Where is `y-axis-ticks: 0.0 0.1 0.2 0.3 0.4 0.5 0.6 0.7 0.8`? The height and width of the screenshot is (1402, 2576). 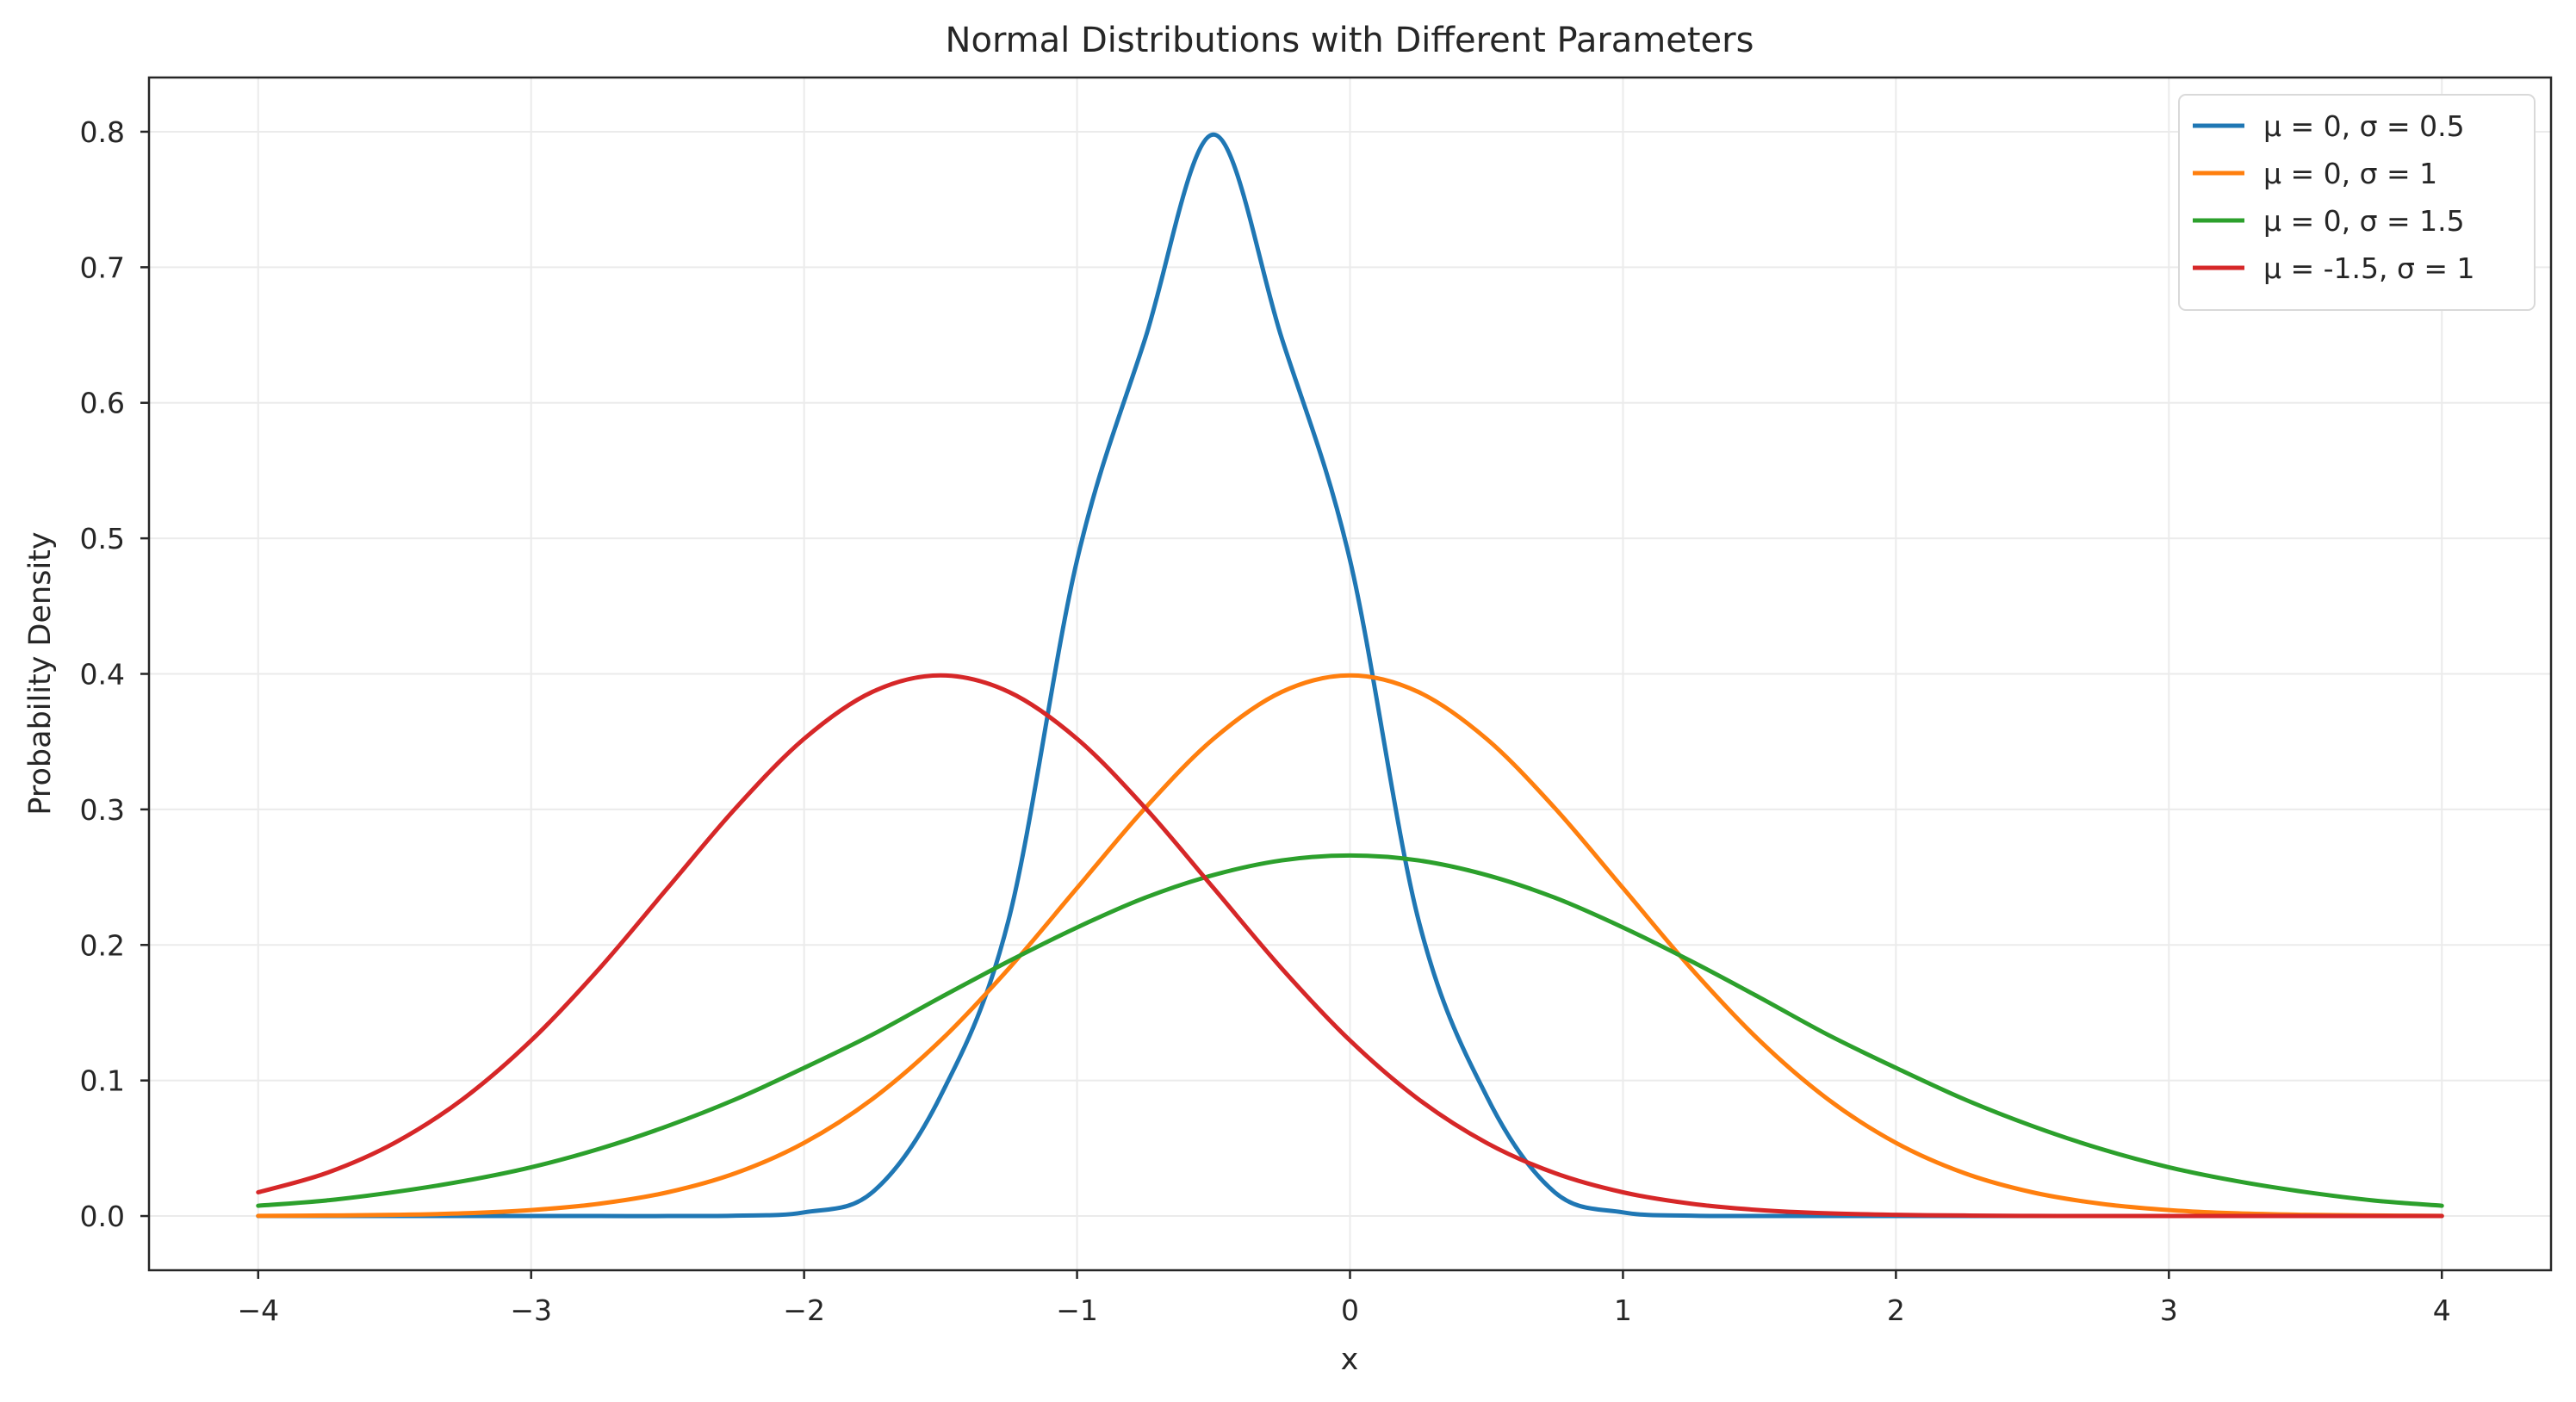 y-axis-ticks: 0.0 0.1 0.2 0.3 0.4 0.5 0.6 0.7 0.8 is located at coordinates (115, 674).